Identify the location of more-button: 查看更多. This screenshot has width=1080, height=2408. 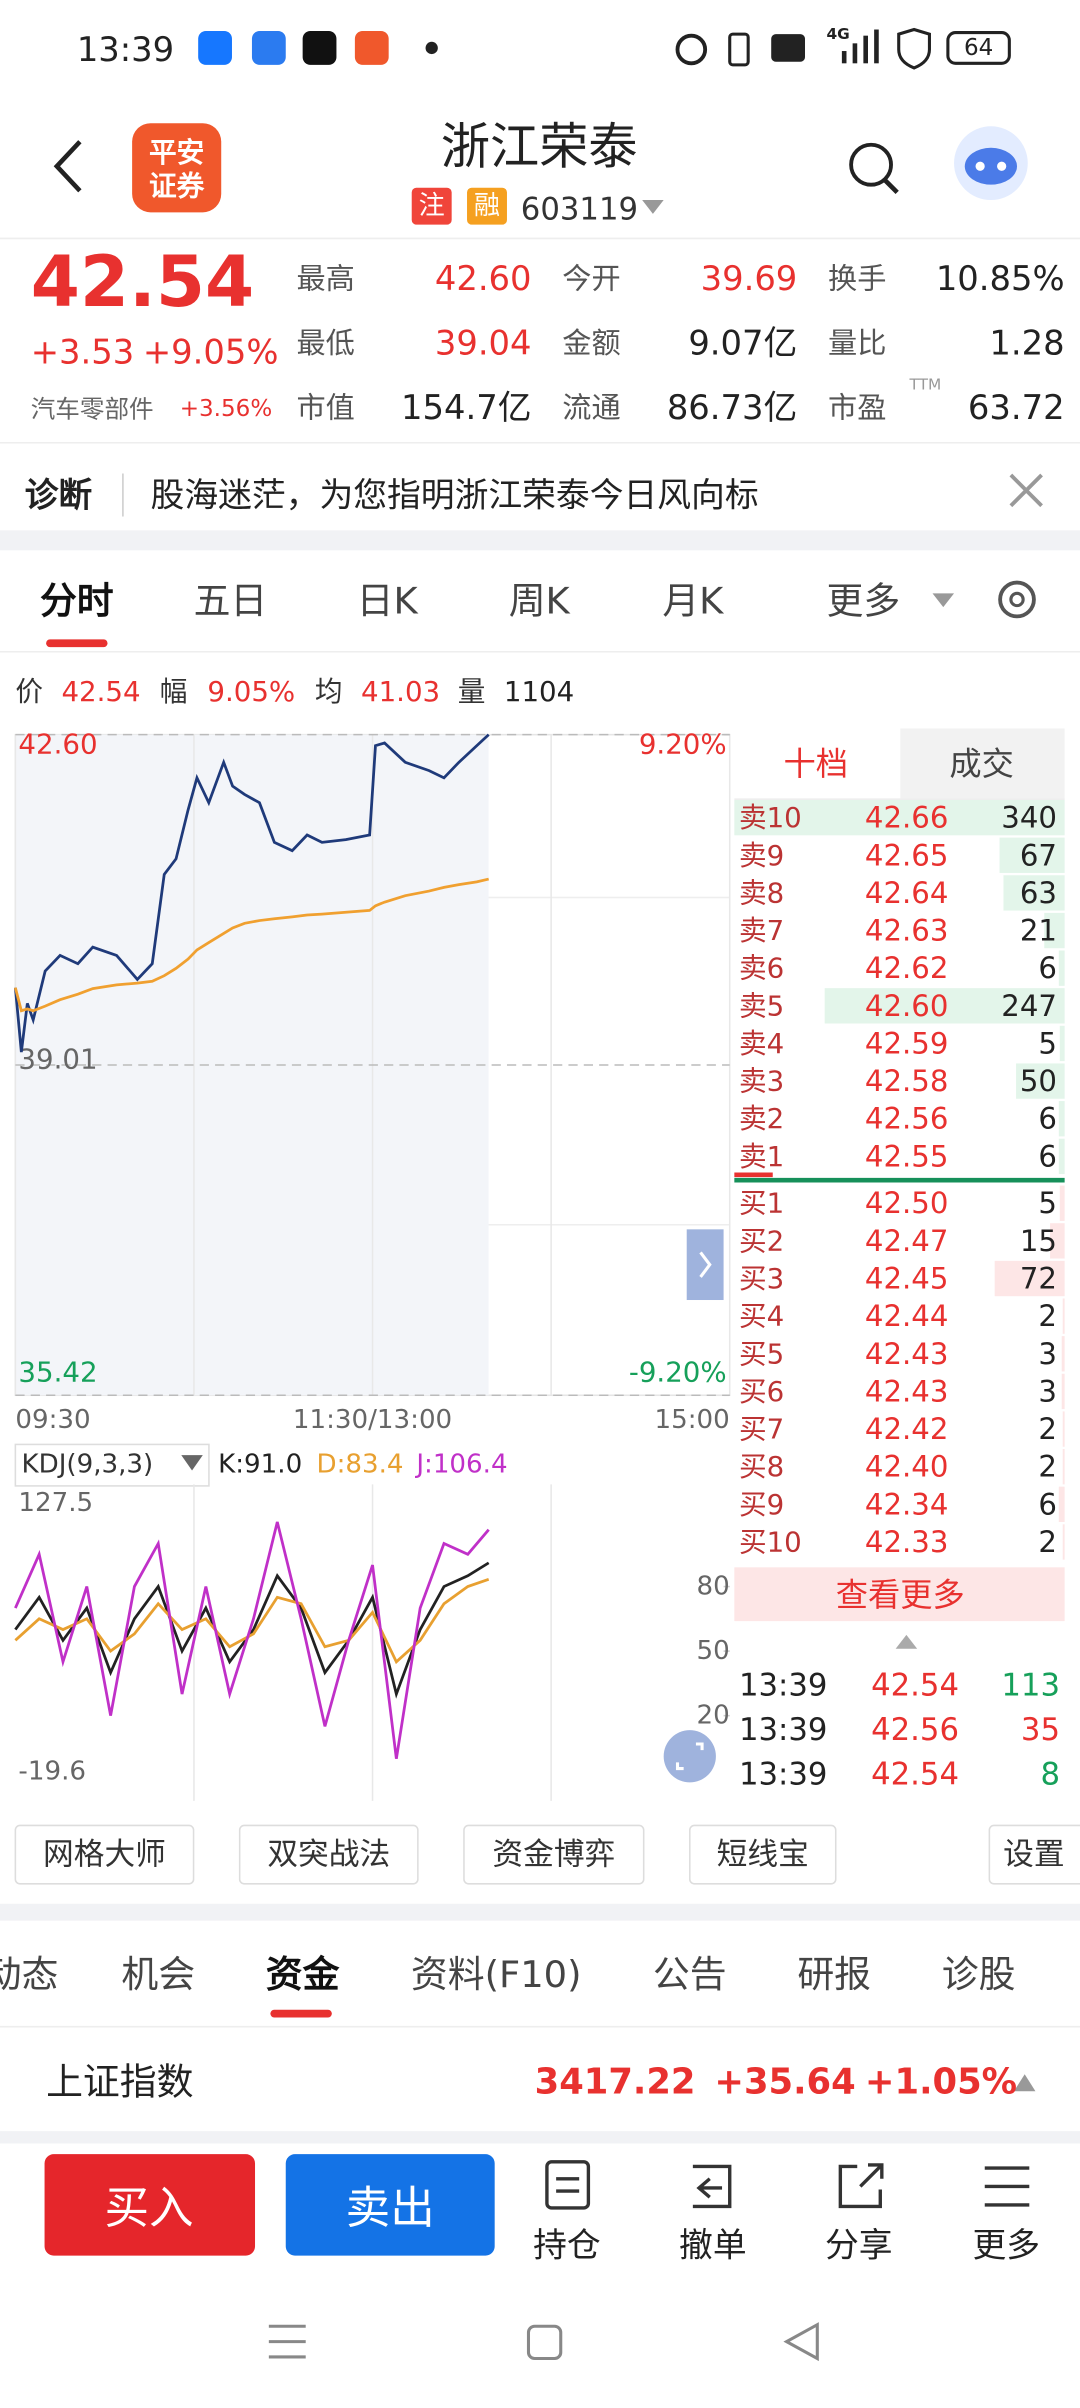
(900, 1595).